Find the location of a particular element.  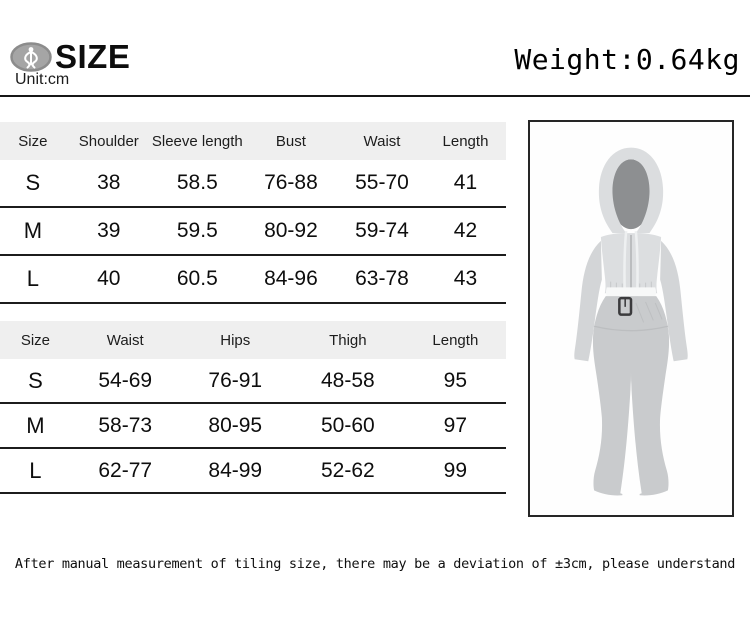

value-cell: 80-92 is located at coordinates (291, 230).